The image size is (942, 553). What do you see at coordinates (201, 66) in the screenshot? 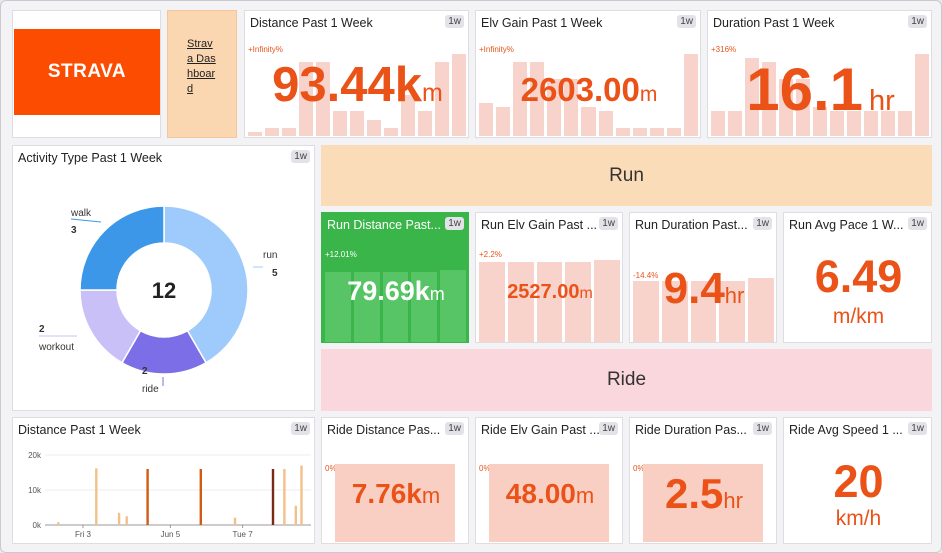
I see `strava-dashboard-link: Strava Dashboard` at bounding box center [201, 66].